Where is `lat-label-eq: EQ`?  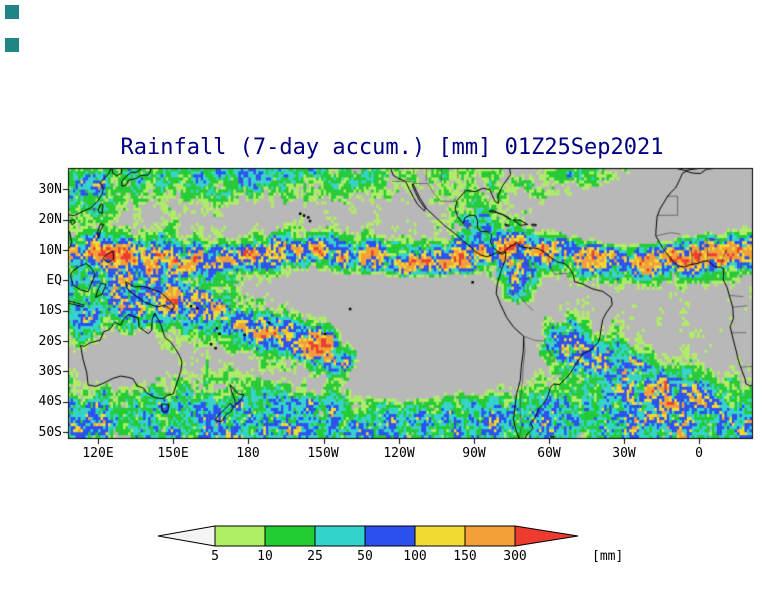 lat-label-eq: EQ is located at coordinates (54, 280).